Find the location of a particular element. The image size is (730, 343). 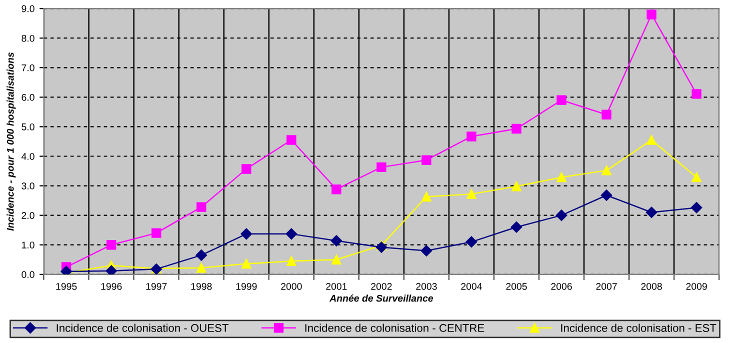

legend-label: Incidence de colonisation - EST is located at coordinates (638, 328).